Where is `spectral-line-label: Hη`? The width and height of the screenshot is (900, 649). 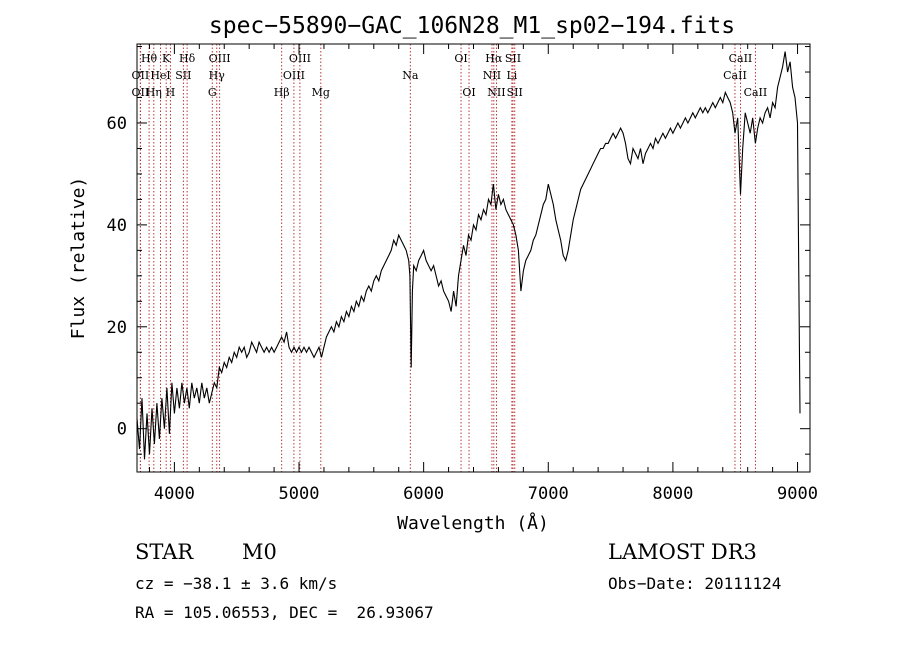
spectral-line-label: Hη is located at coordinates (154, 92).